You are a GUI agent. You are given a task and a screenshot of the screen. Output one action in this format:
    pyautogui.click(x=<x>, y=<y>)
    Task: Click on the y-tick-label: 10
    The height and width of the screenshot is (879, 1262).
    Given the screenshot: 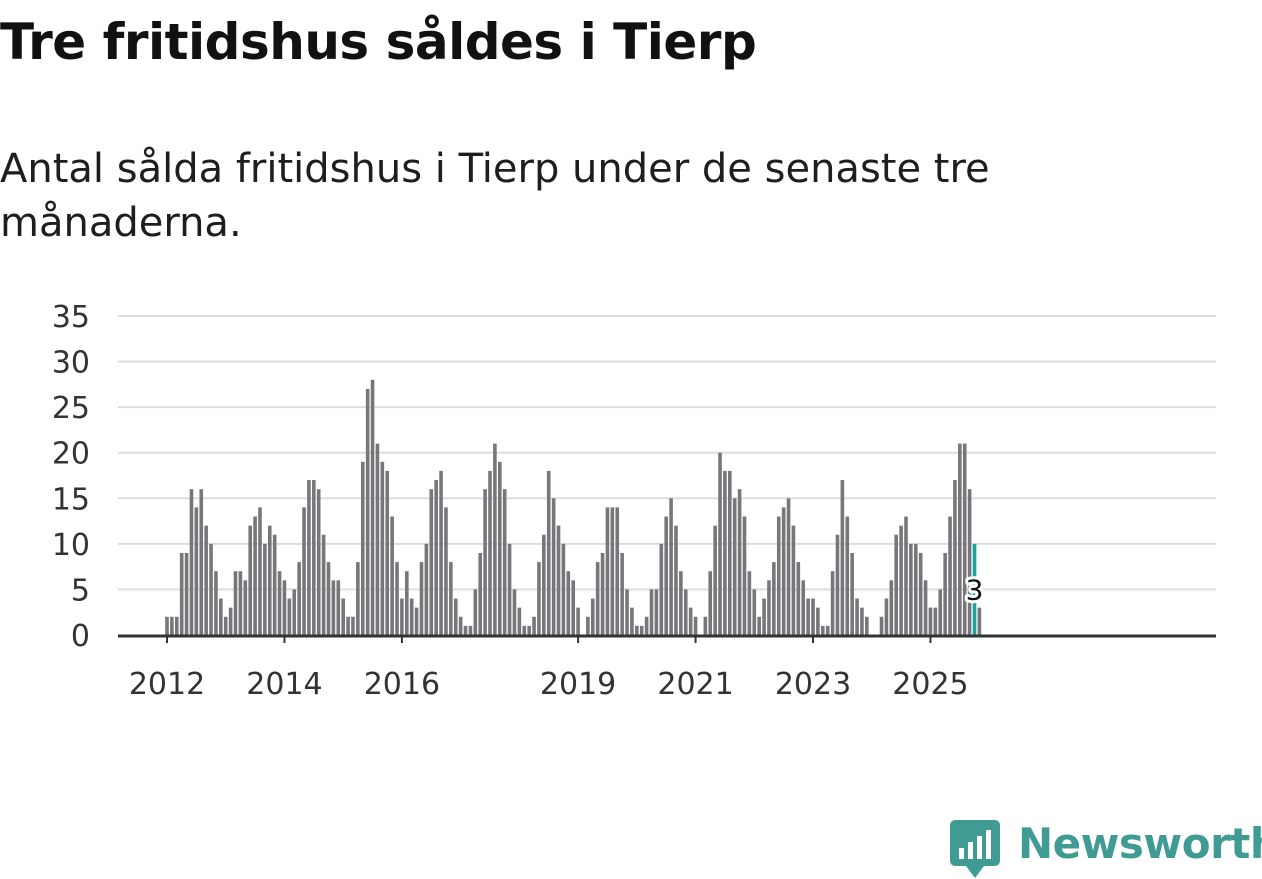 What is the action you would take?
    pyautogui.click(x=71, y=545)
    